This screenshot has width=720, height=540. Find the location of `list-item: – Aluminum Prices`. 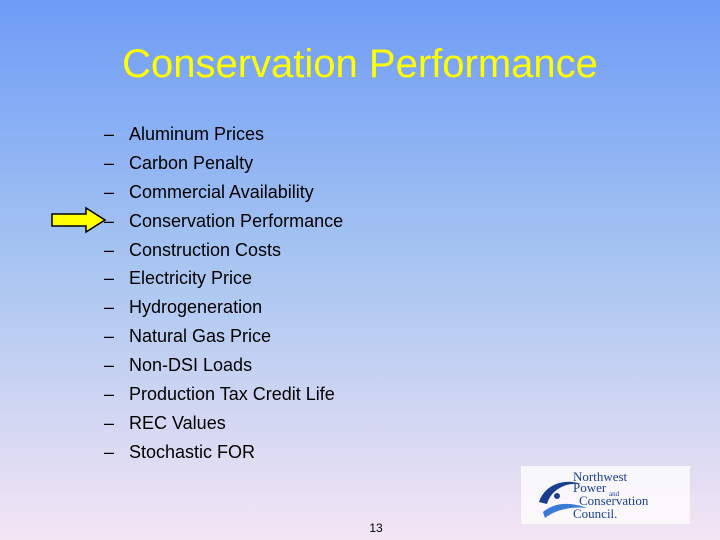

list-item: – Aluminum Prices is located at coordinates (223, 134).